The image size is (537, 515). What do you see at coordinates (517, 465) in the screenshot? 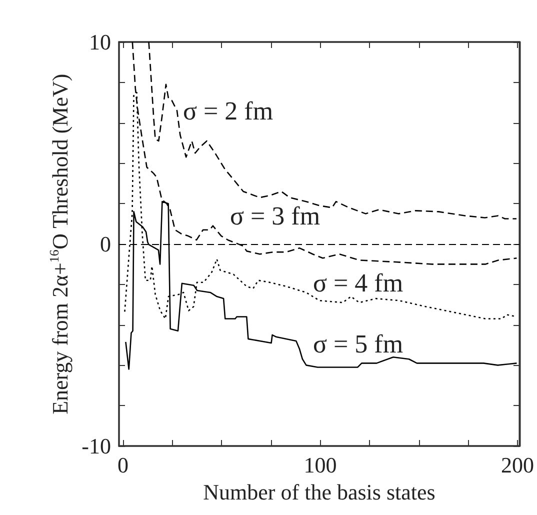
I see `x-tick-label: 200` at bounding box center [517, 465].